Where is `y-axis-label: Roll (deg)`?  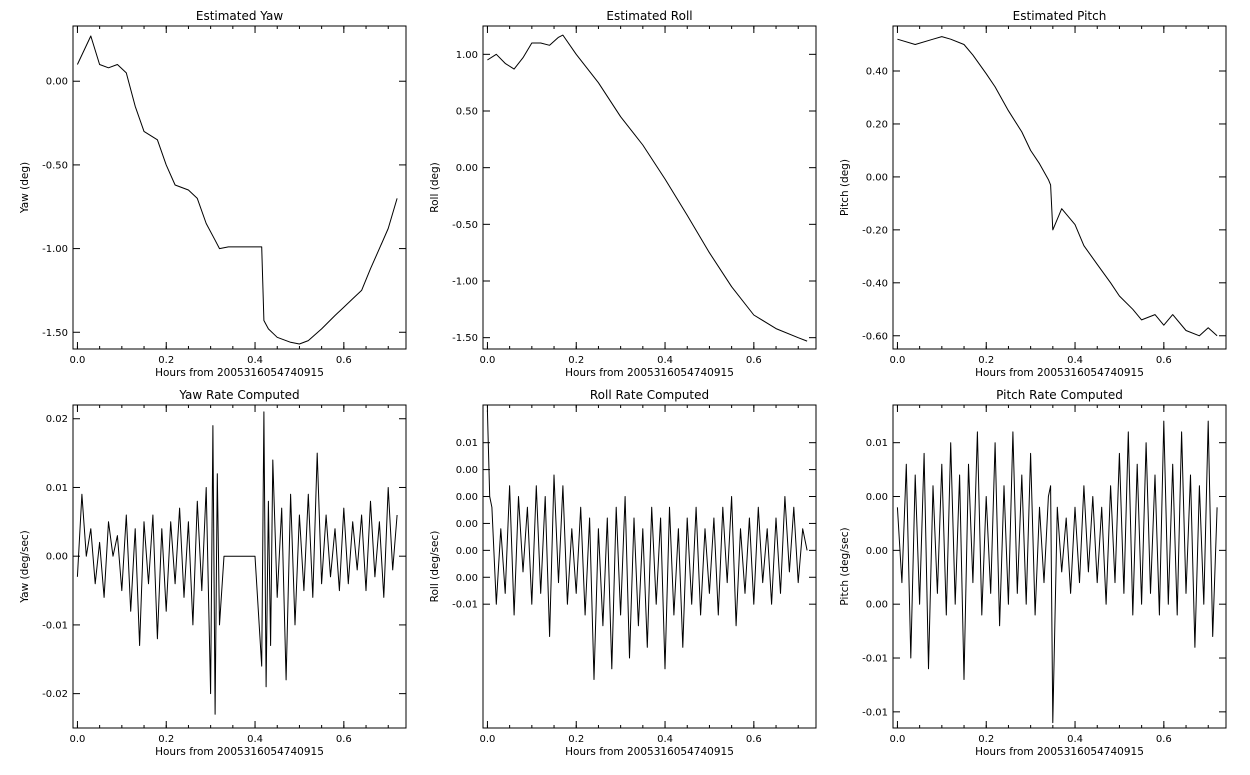
y-axis-label: Roll (deg) is located at coordinates (435, 187).